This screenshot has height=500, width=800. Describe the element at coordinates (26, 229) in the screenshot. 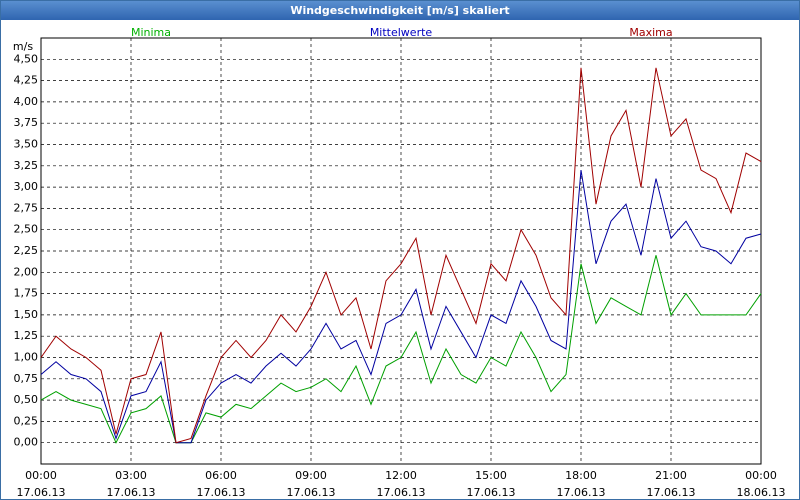

I see `y-tick-label: 2,50` at that location.